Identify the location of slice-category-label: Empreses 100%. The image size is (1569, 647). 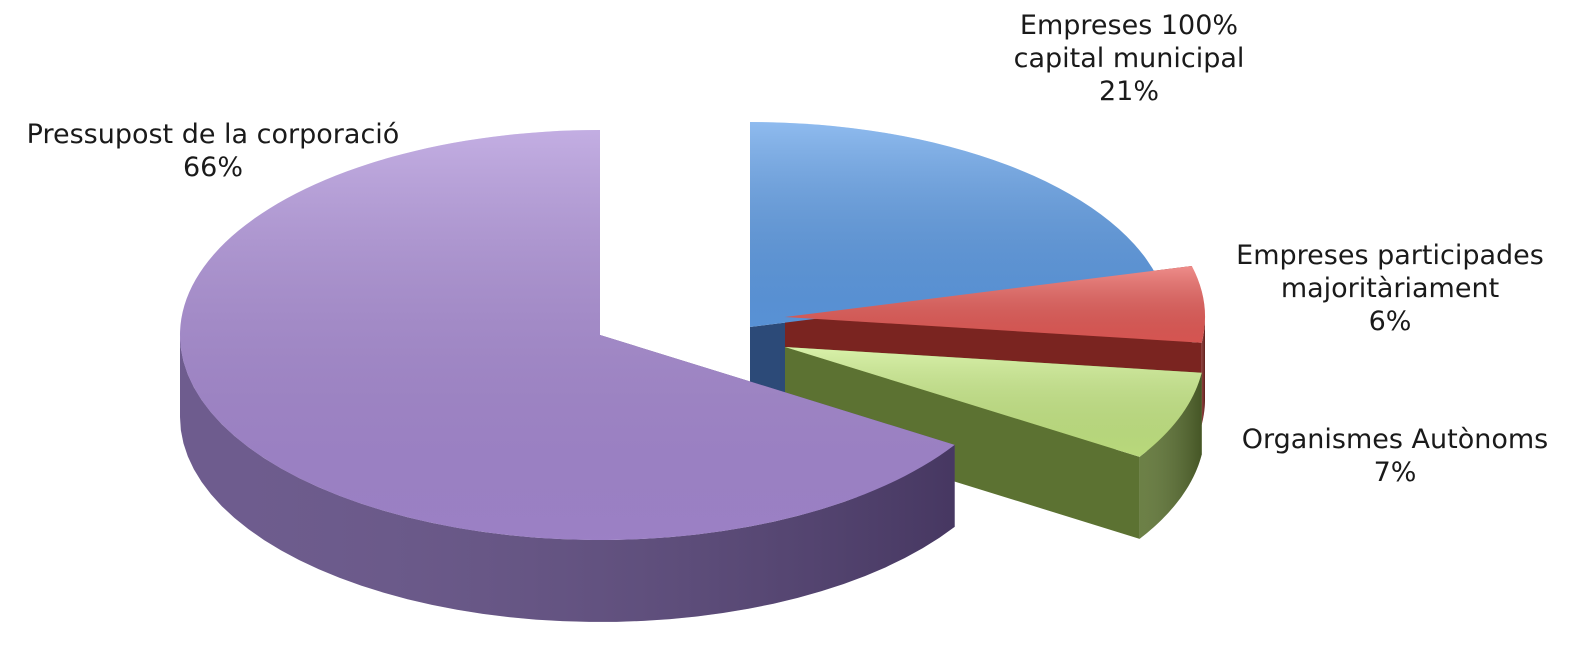
(1129, 25).